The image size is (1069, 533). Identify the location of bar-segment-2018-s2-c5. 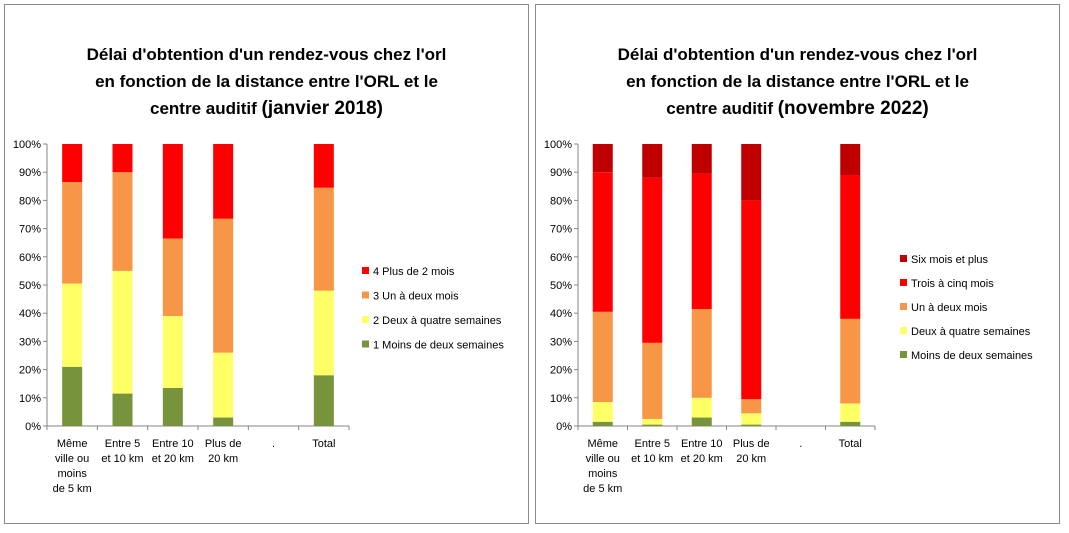
(323, 239).